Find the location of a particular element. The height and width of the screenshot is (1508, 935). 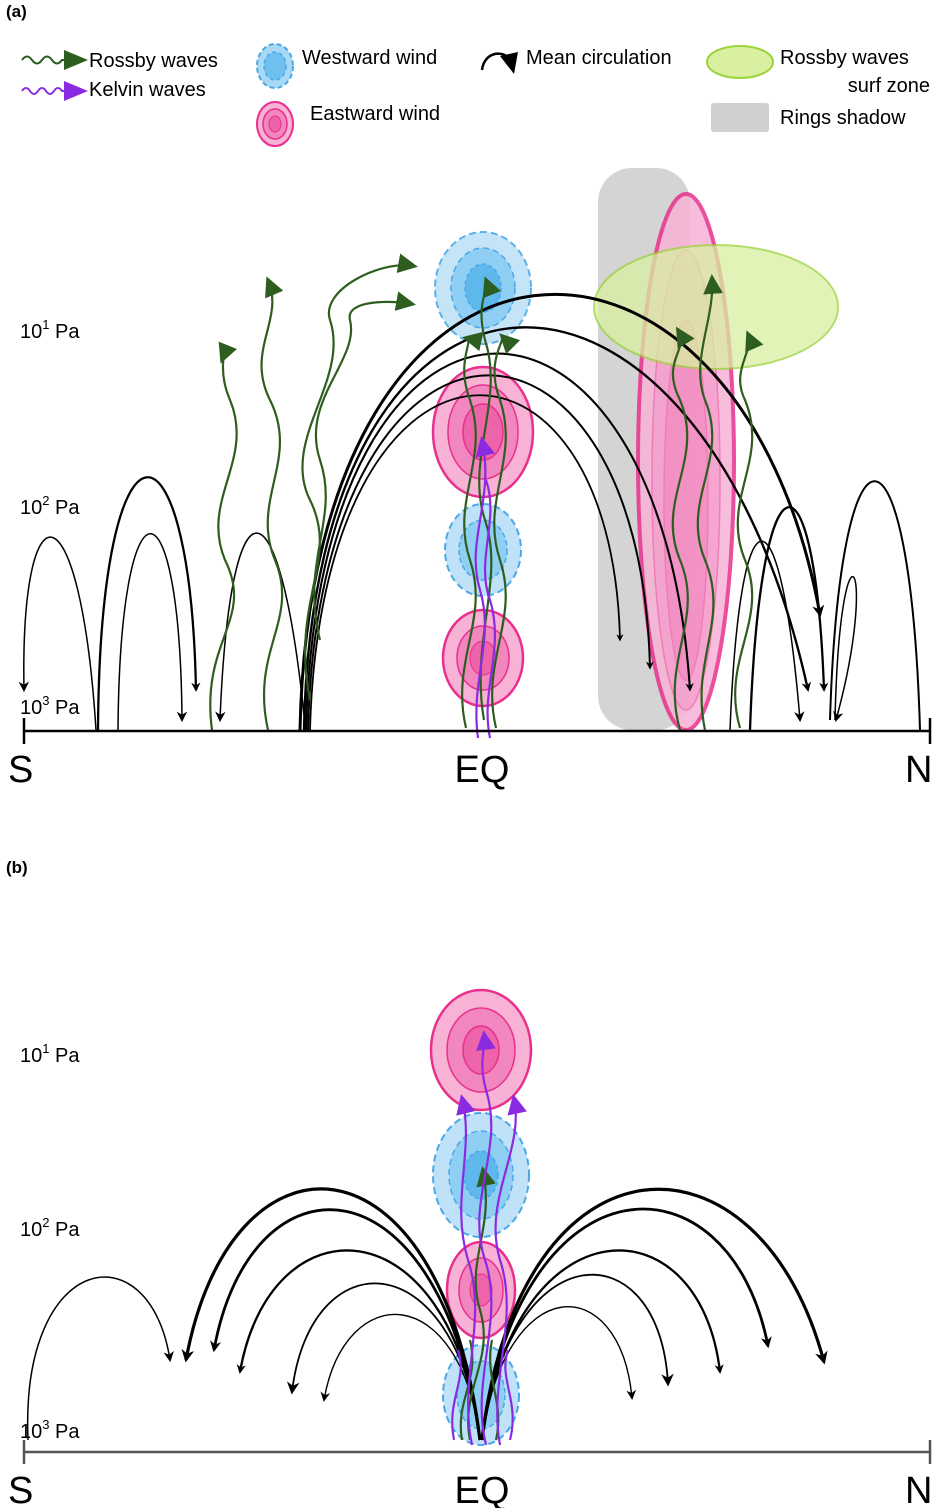

kelvin-wave-legend-icon is located at coordinates (44, 91).